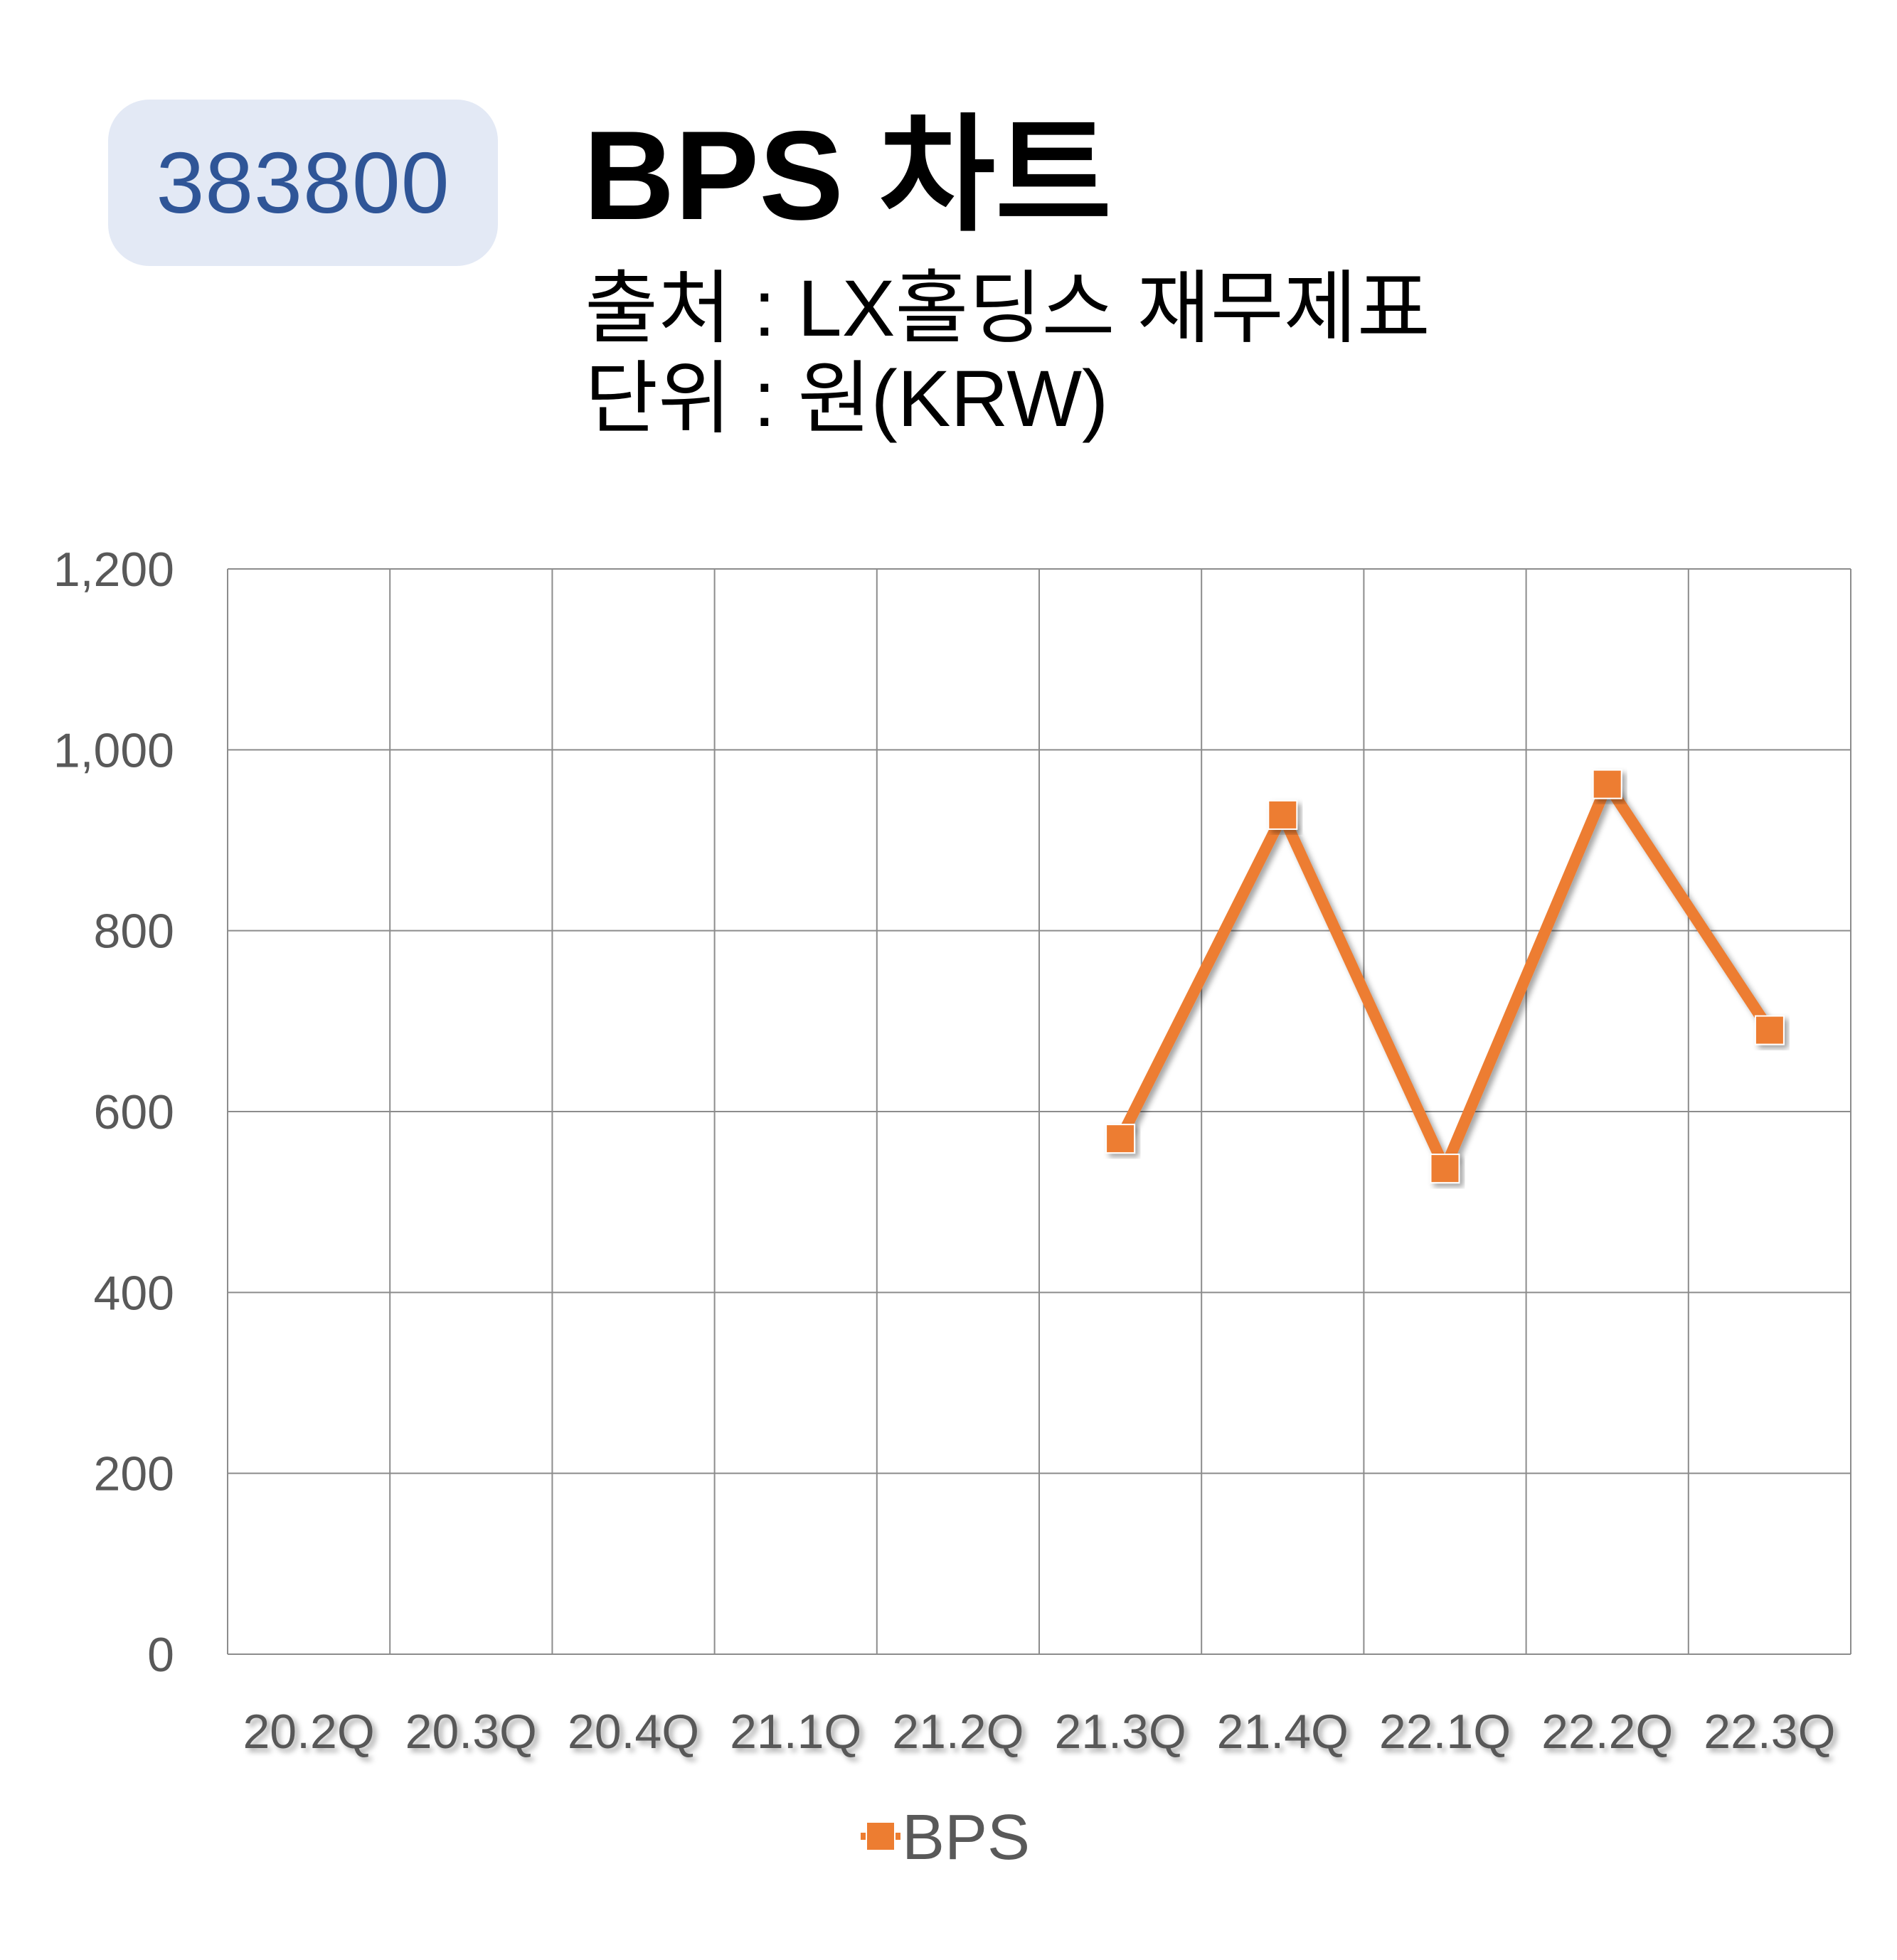 The height and width of the screenshot is (1960, 1897). What do you see at coordinates (308, 1732) in the screenshot?
I see `x-tick-label: 20.2Q` at bounding box center [308, 1732].